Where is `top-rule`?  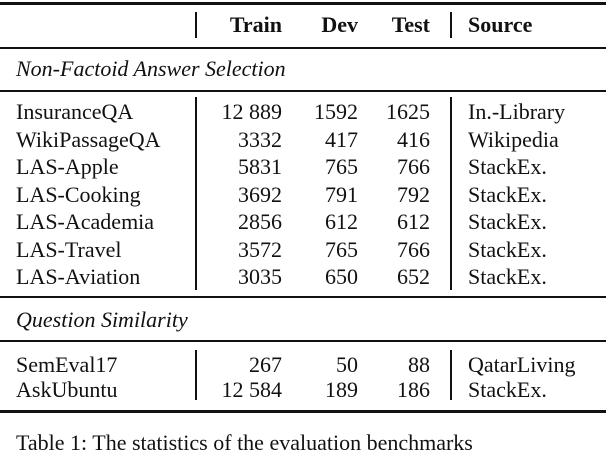
top-rule is located at coordinates (303, 3).